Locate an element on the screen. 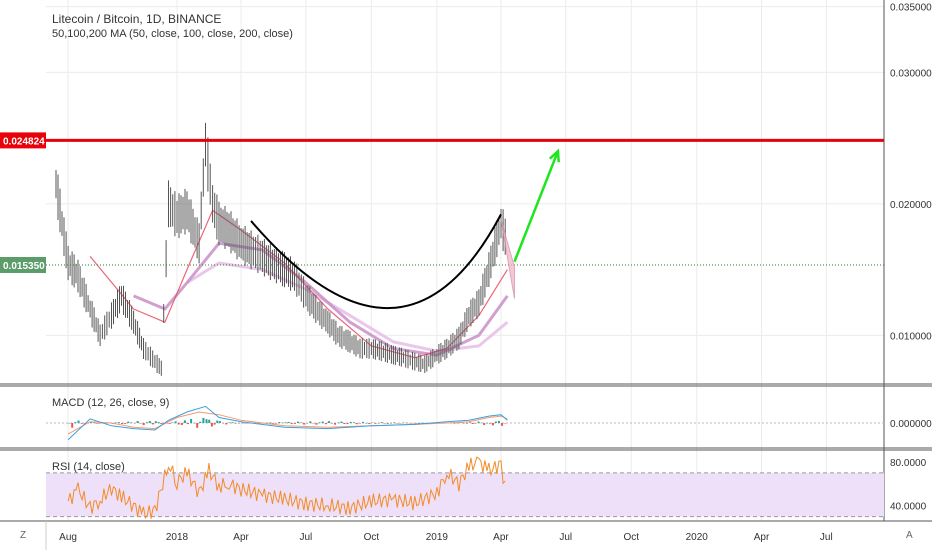 Image resolution: width=932 pixels, height=550 pixels. resistance-price-tag is located at coordinates (23, 140).